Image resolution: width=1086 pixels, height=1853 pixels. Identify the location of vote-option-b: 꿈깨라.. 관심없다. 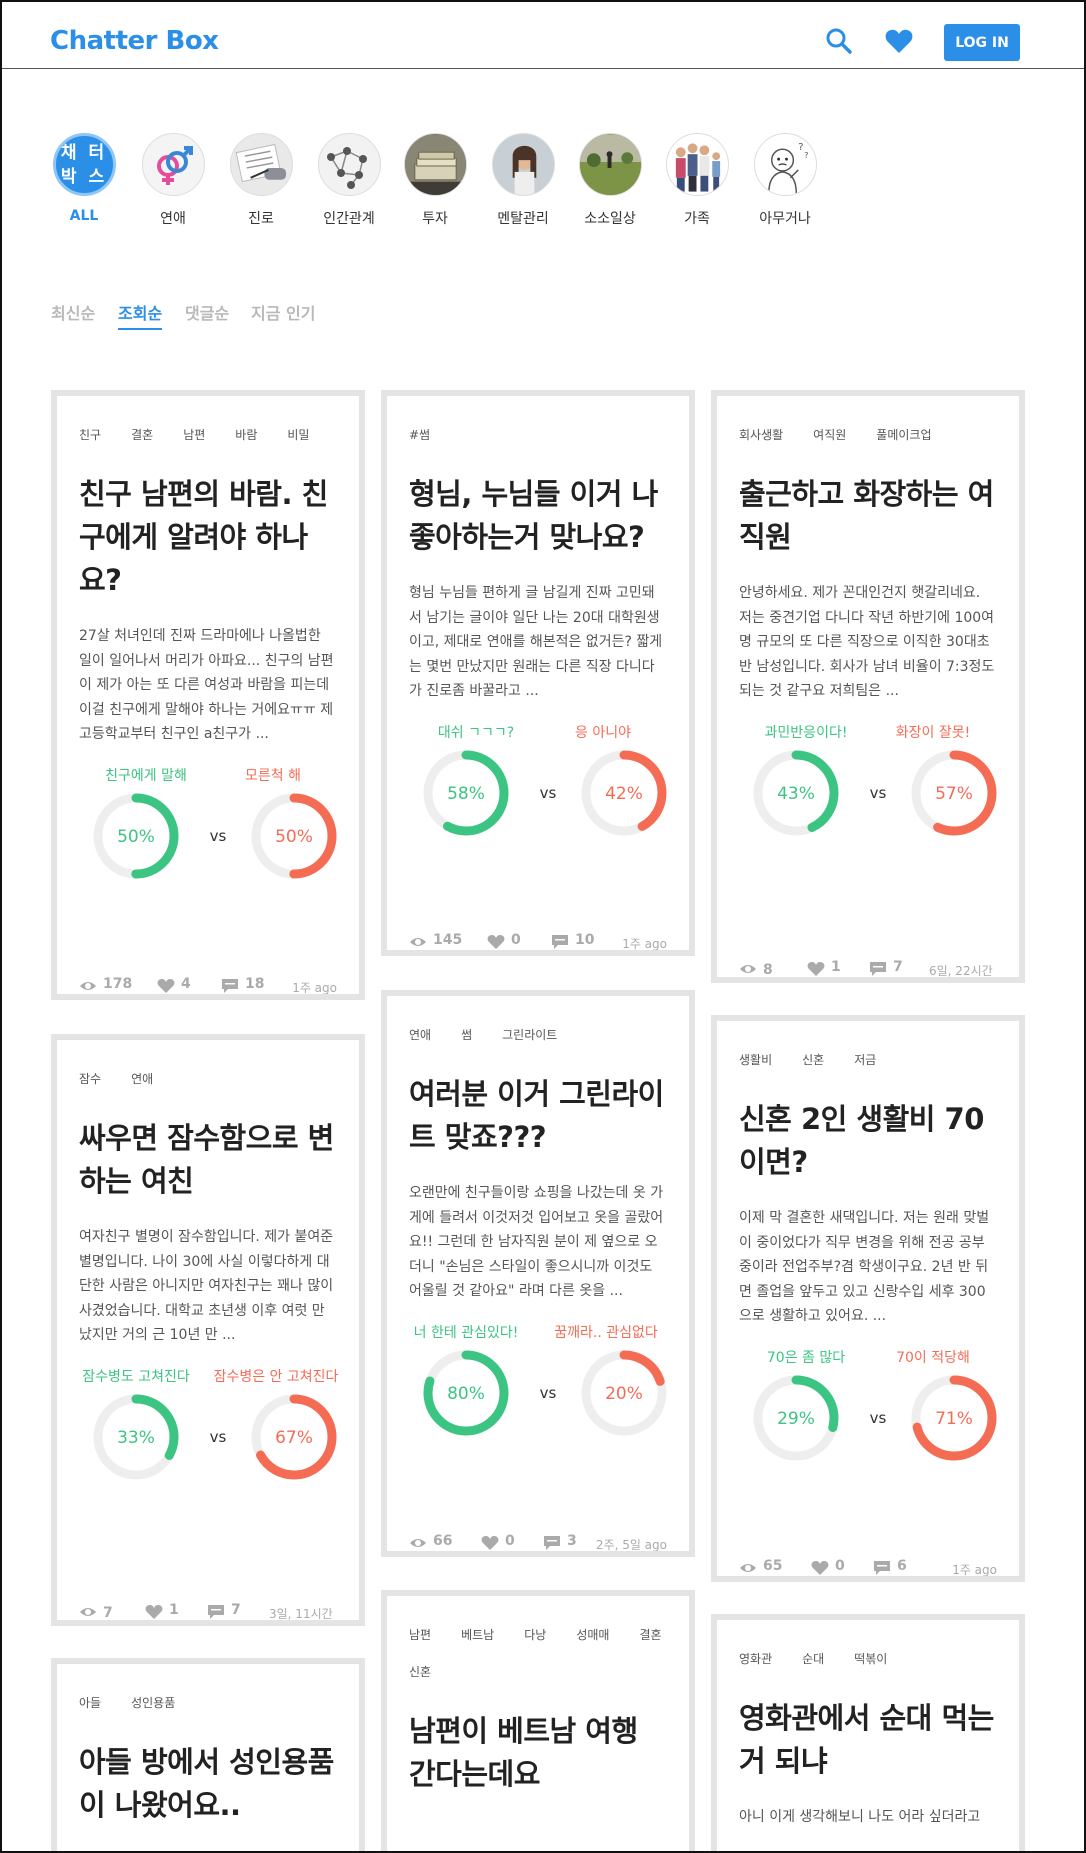
(606, 1332).